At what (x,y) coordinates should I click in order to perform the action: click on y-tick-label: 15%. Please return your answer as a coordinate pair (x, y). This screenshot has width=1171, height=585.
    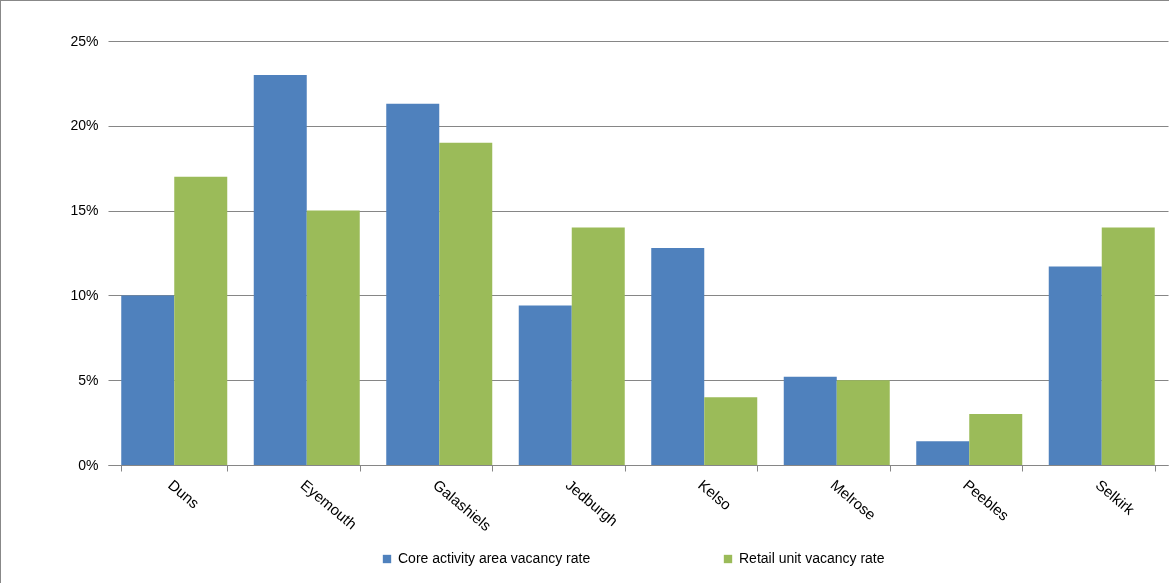
    Looking at the image, I should click on (84, 210).